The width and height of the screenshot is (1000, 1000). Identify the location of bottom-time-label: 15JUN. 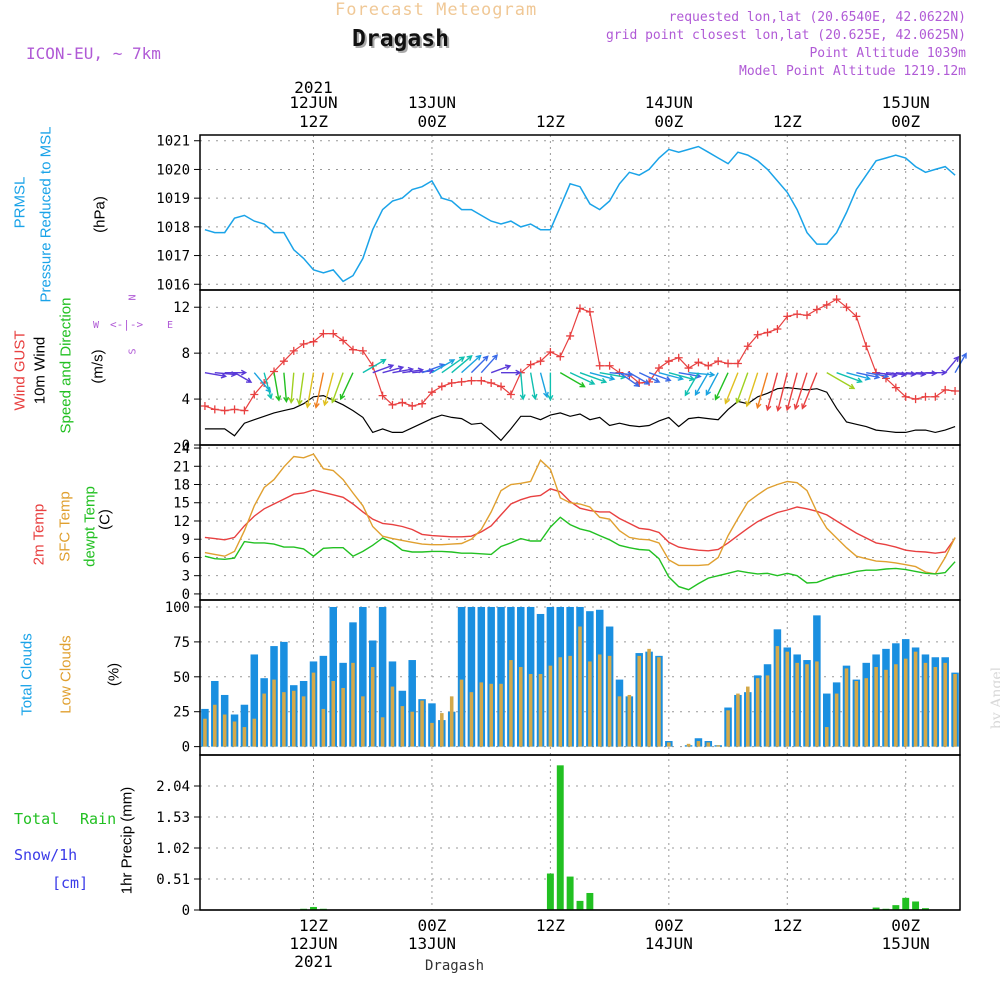
(906, 943).